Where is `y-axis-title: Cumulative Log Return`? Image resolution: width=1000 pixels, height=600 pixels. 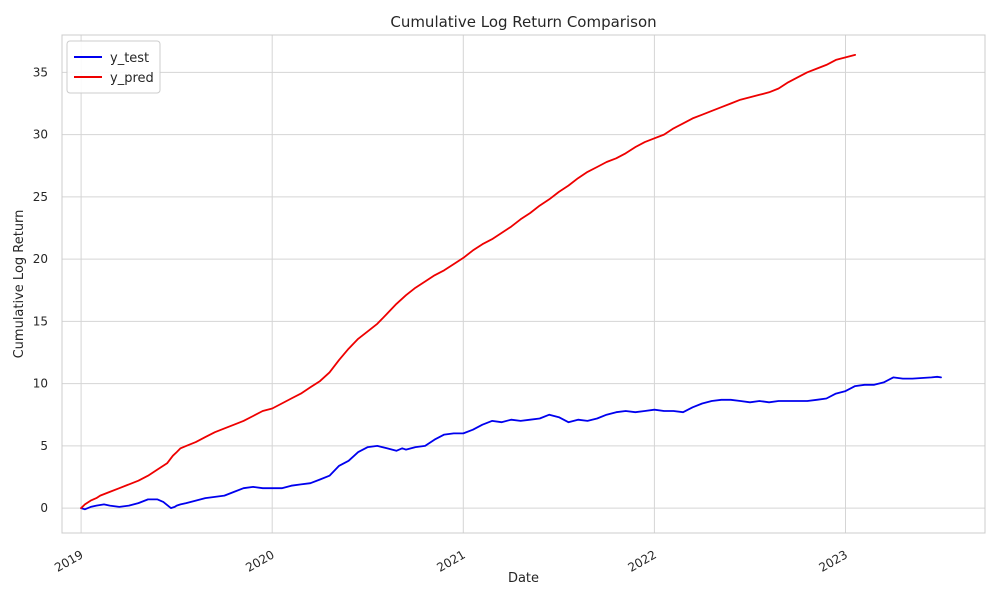
y-axis-title: Cumulative Log Return is located at coordinates (19, 284).